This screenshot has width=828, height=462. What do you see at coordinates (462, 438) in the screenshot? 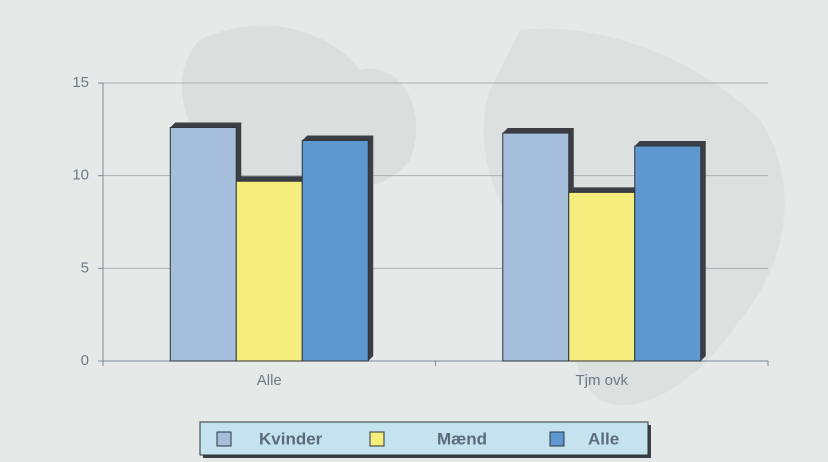
I see `legend-label: Mænd` at bounding box center [462, 438].